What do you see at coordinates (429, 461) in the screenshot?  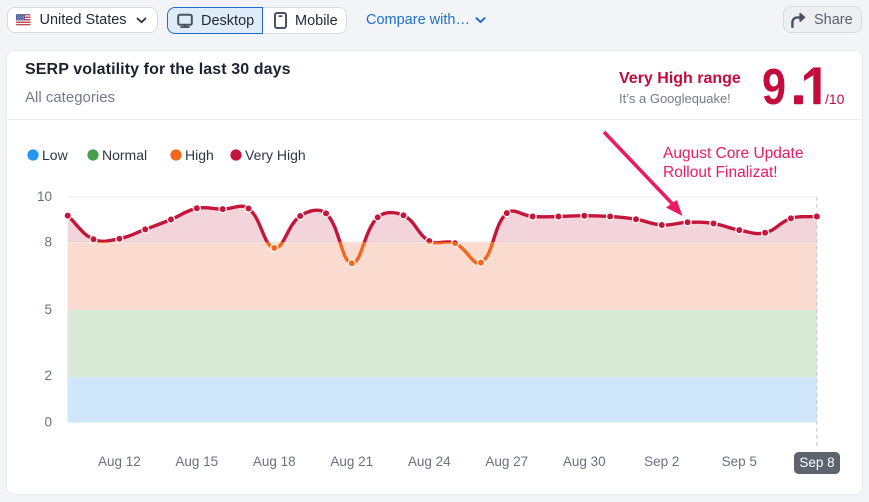 I see `svg-text: Aug 24` at bounding box center [429, 461].